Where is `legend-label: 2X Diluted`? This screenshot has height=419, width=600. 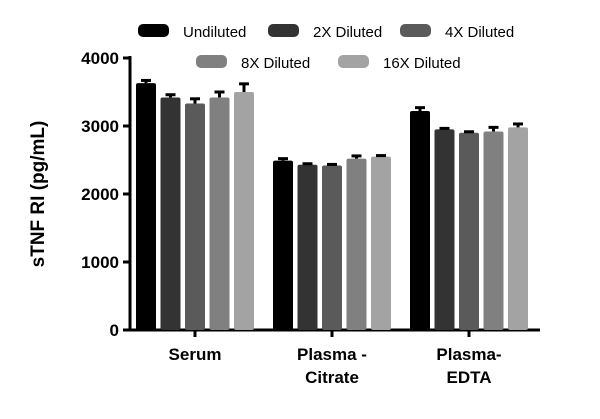 legend-label: 2X Diluted is located at coordinates (347, 32).